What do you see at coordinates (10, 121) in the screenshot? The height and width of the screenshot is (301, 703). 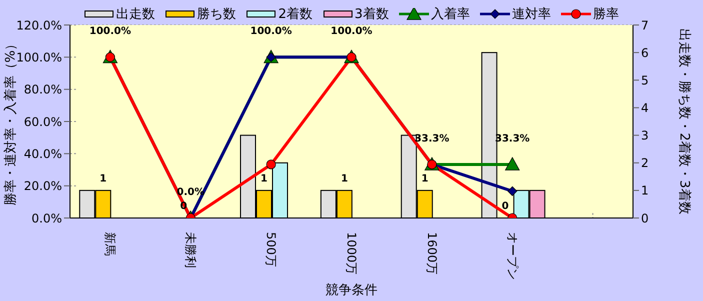 I see `y-axis-title: 勝率・連対率・入着率（%）` at bounding box center [10, 121].